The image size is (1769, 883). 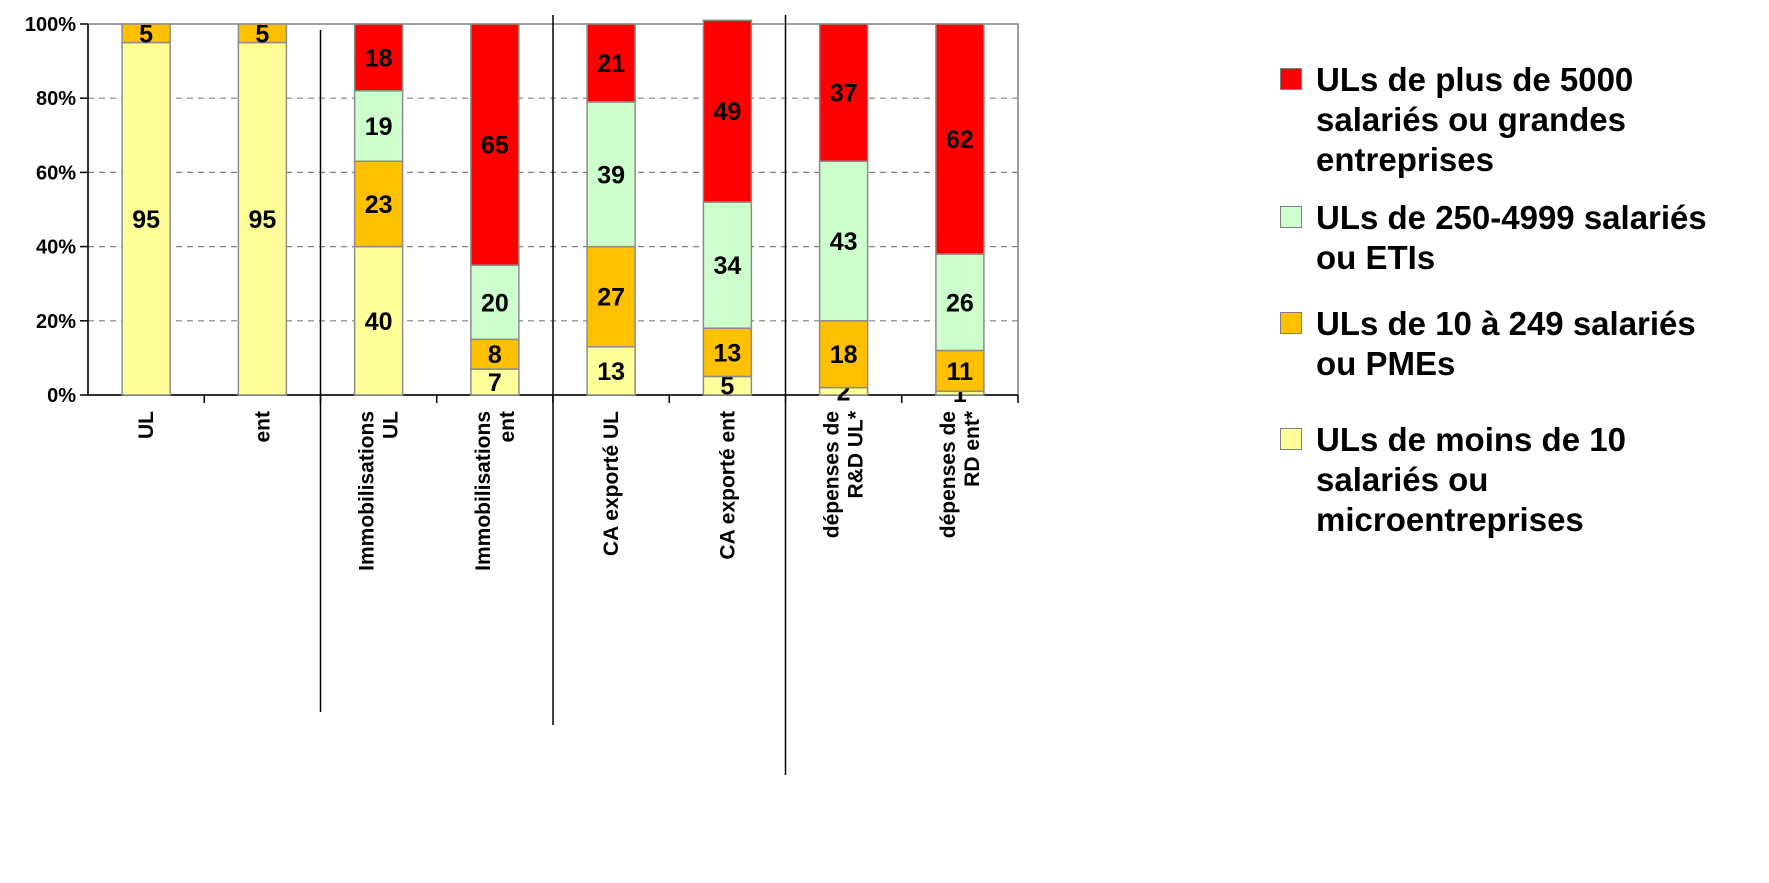 I want to click on x-tick-label: ImmobilisationsUL, so click(x=379, y=491).